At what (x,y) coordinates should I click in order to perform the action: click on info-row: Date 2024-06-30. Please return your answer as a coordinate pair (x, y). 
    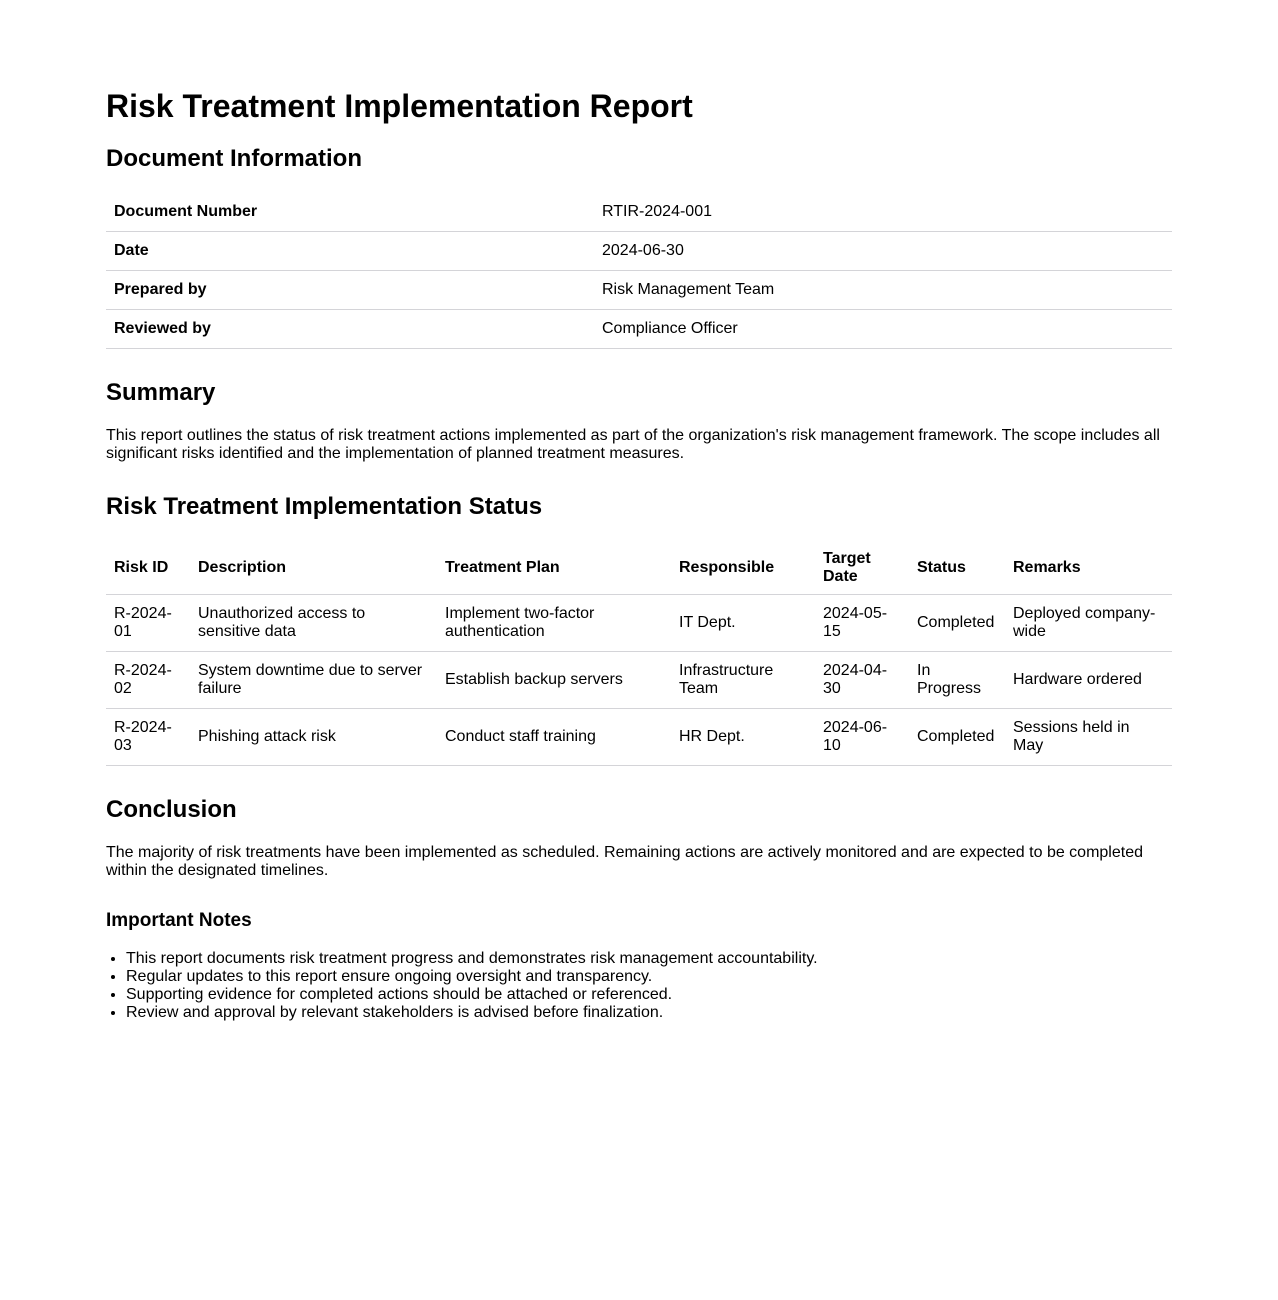
    Looking at the image, I should click on (639, 251).